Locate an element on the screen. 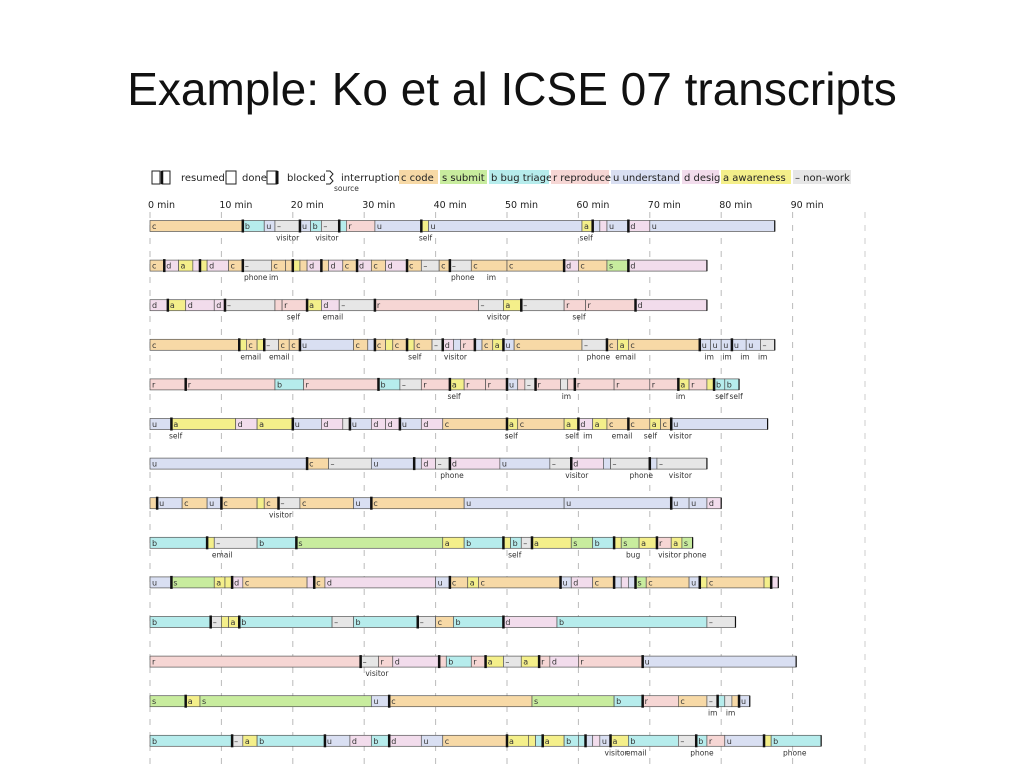 This screenshot has width=1024, height=768. transcript-row: u c – u d – d u – d – –phone visitor phone visitor is located at coordinates (428, 468).